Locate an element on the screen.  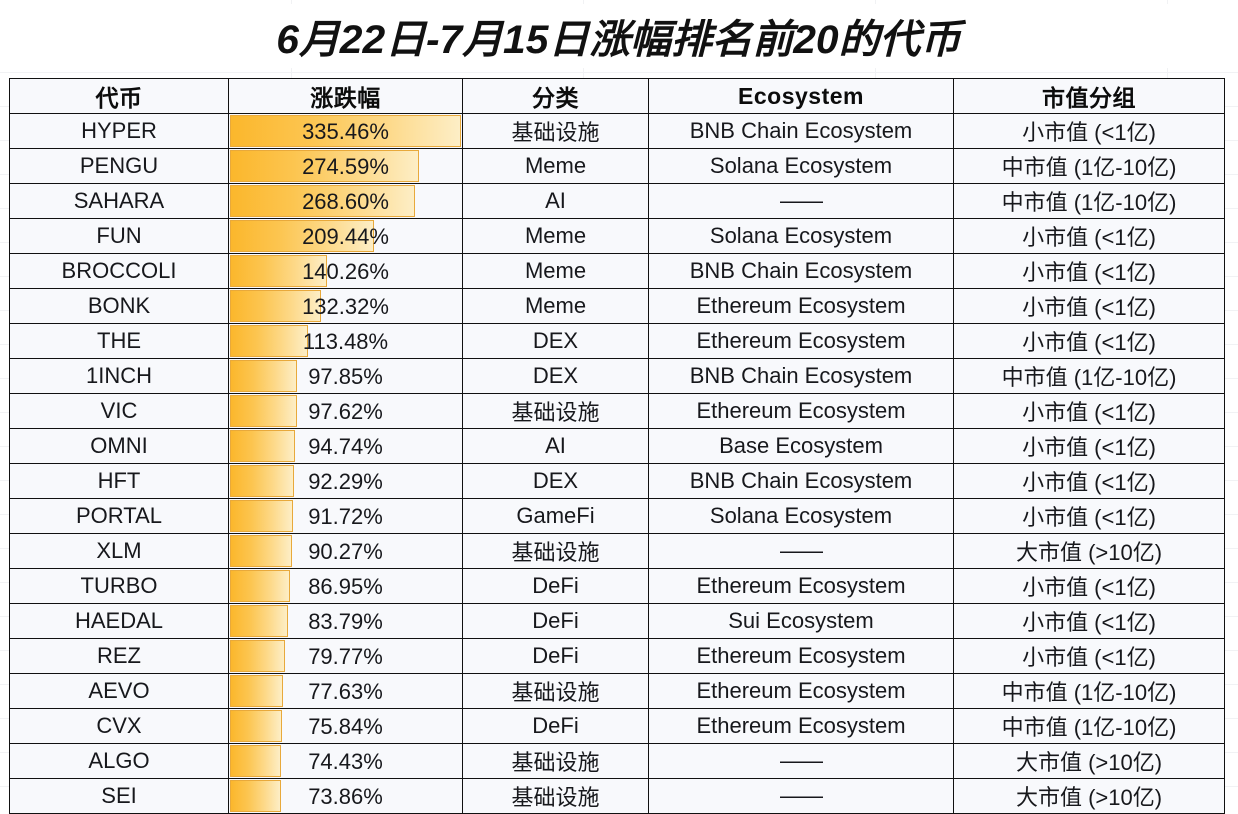
change-value-label: 97.85% is located at coordinates (345, 376).